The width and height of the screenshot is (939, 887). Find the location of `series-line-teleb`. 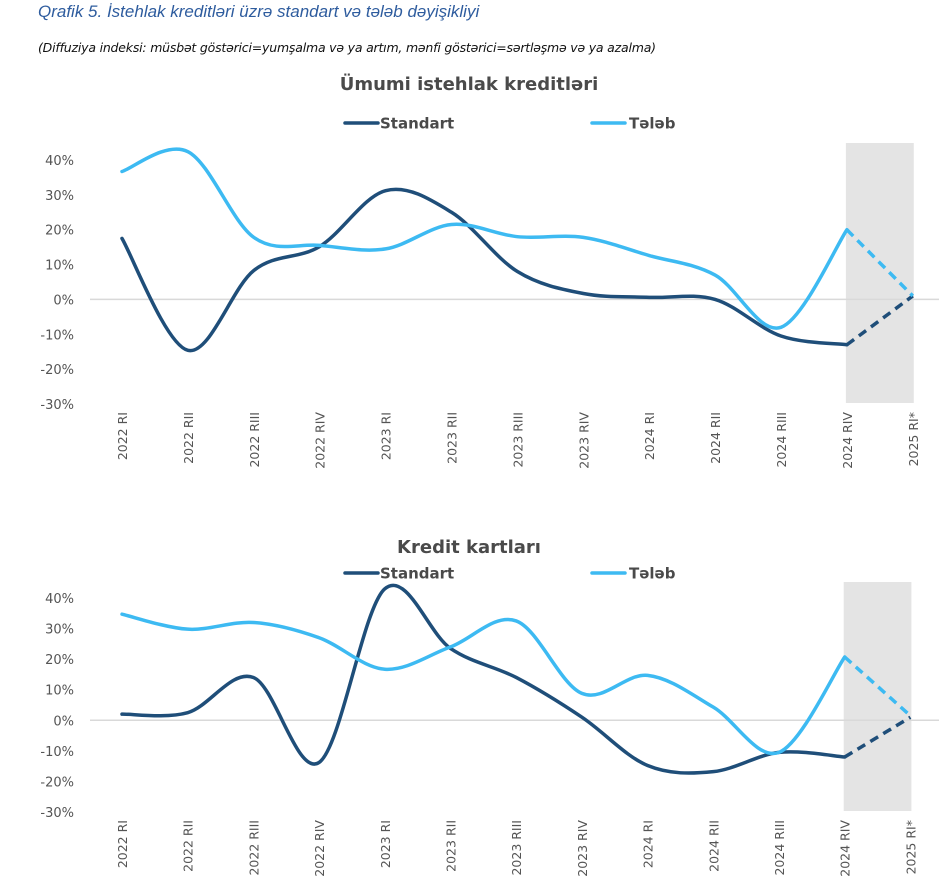

series-line-teleb is located at coordinates (483, 684).